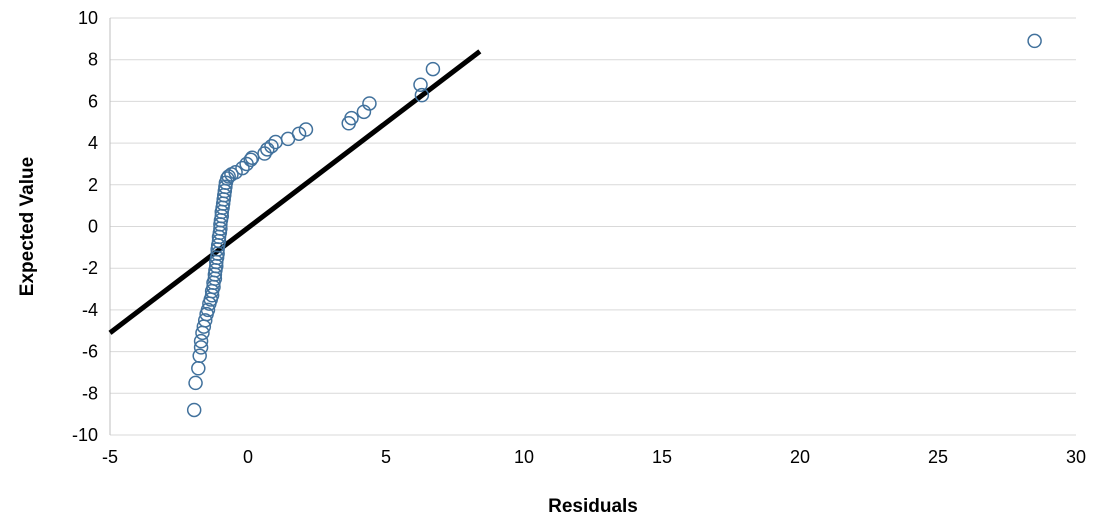 The width and height of the screenshot is (1098, 523). Describe the element at coordinates (800, 457) in the screenshot. I see `x-tick-label: 20` at that location.